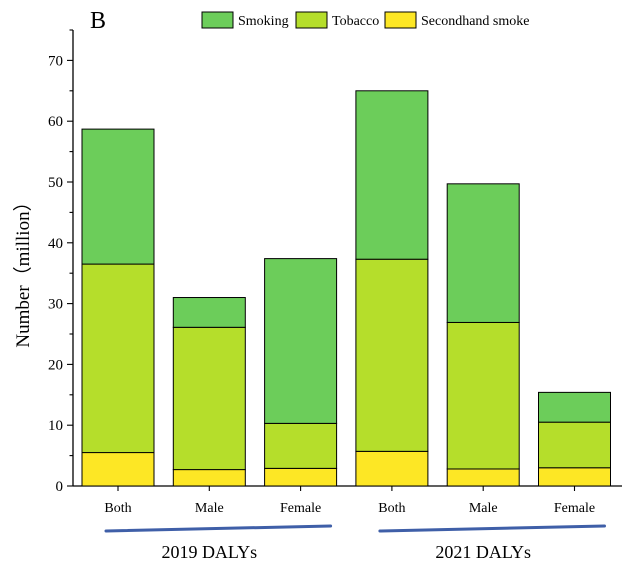  I want to click on group-label: 2019 DALYs, so click(209, 552).